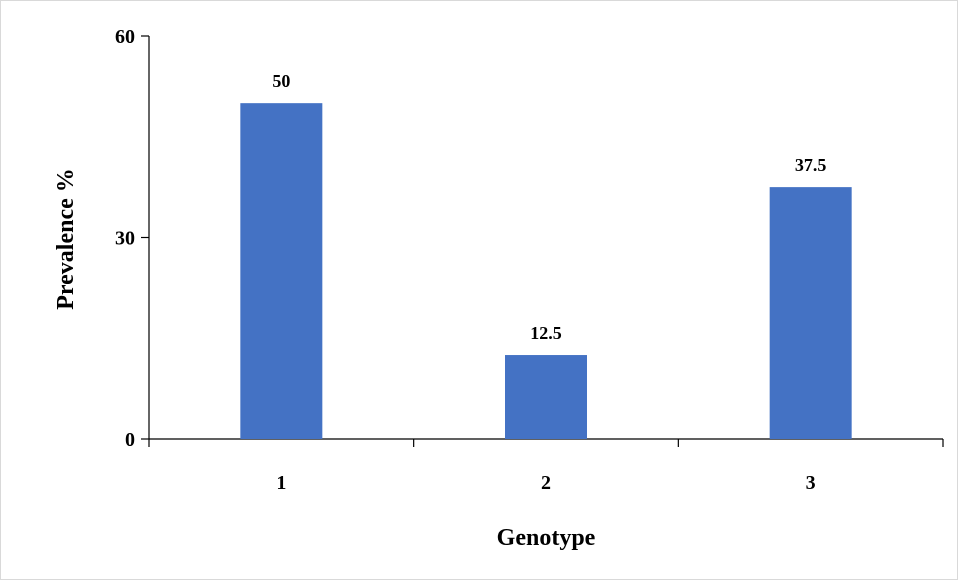  Describe the element at coordinates (281, 483) in the screenshot. I see `x-tick-label: 1` at that location.